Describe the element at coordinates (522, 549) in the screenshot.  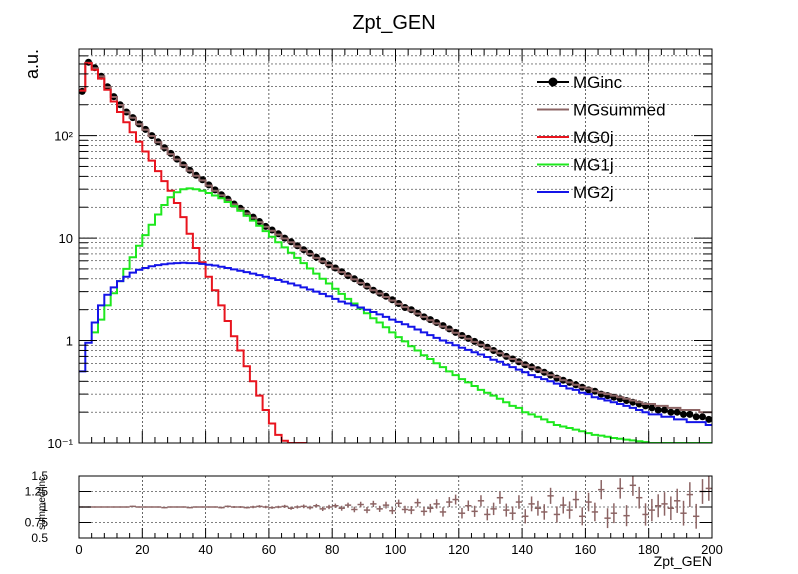
I see `x-tick-label: 140` at that location.